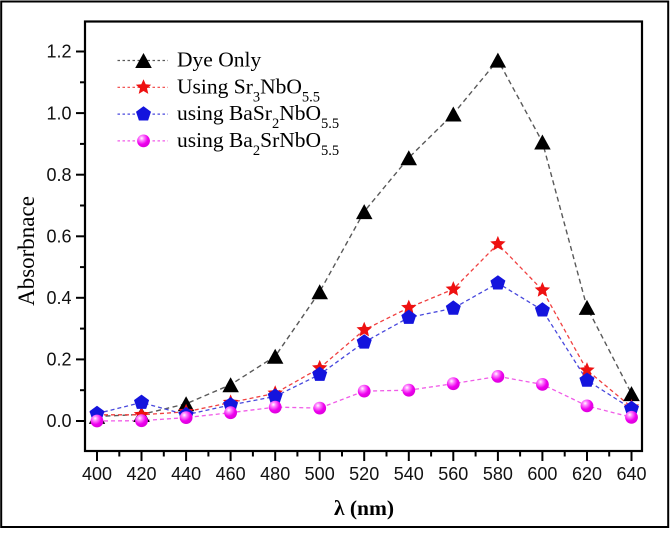 This screenshot has width=671, height=534. I want to click on svg-text: 600, so click(542, 474).